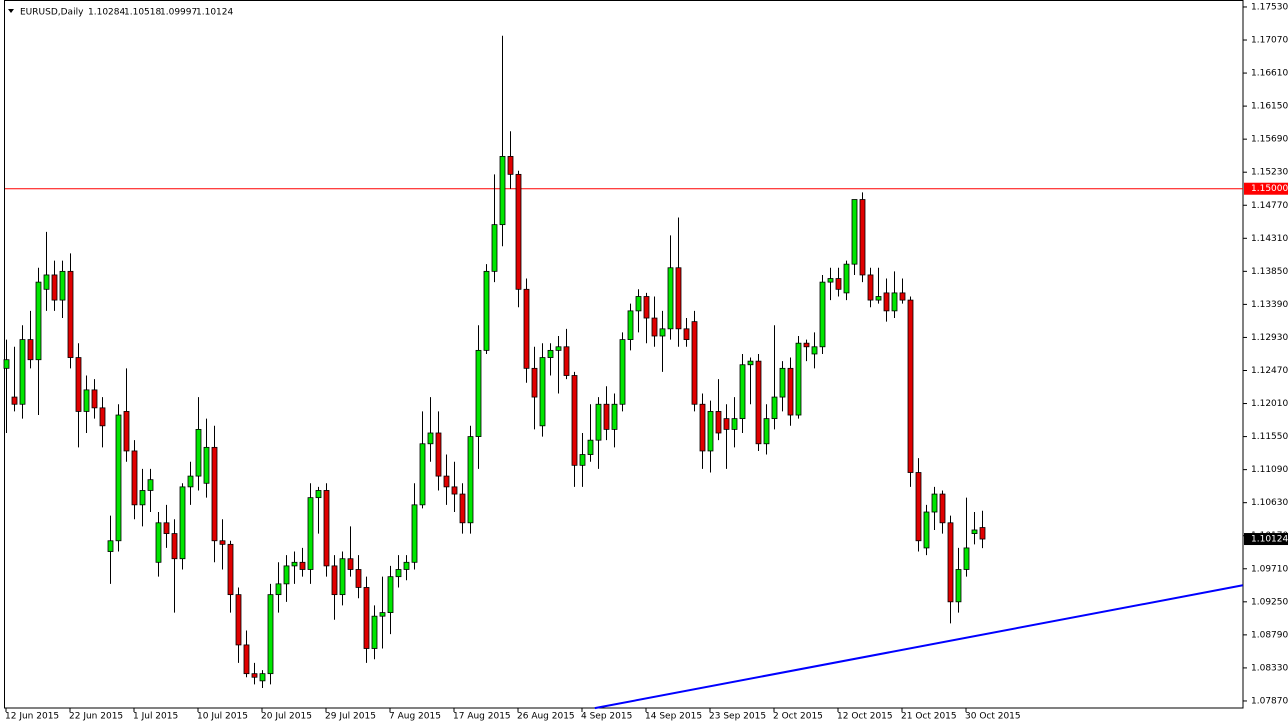 The height and width of the screenshot is (724, 1288). Describe the element at coordinates (1269, 173) in the screenshot. I see `y-tick-label: 1.15230` at that location.